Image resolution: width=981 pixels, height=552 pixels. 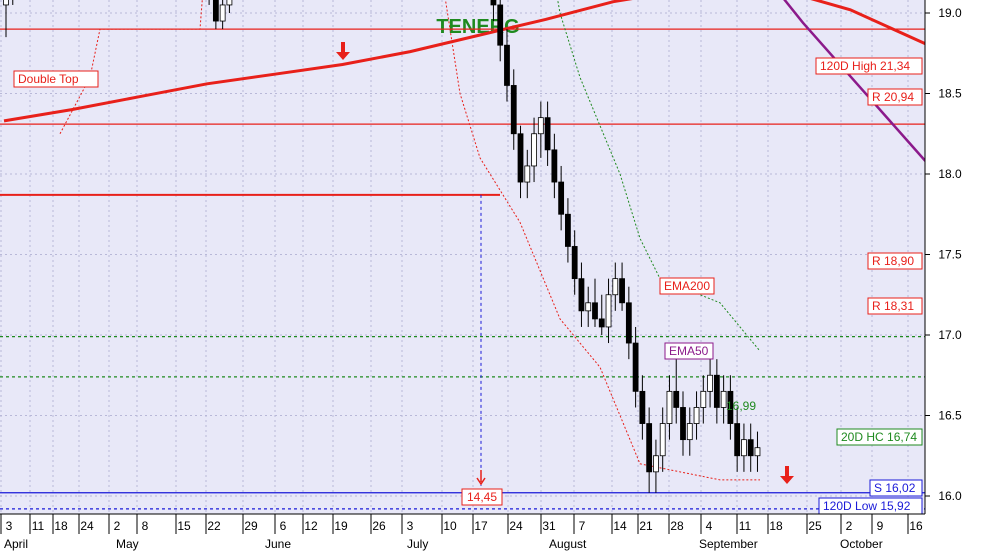 I want to click on x-month-label: June, so click(x=278, y=544).